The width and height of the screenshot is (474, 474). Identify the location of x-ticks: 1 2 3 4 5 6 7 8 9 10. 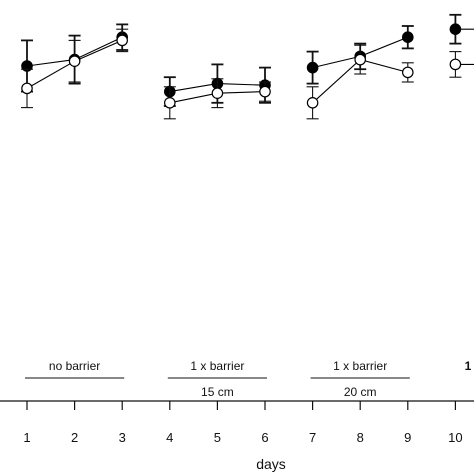
(243, 423).